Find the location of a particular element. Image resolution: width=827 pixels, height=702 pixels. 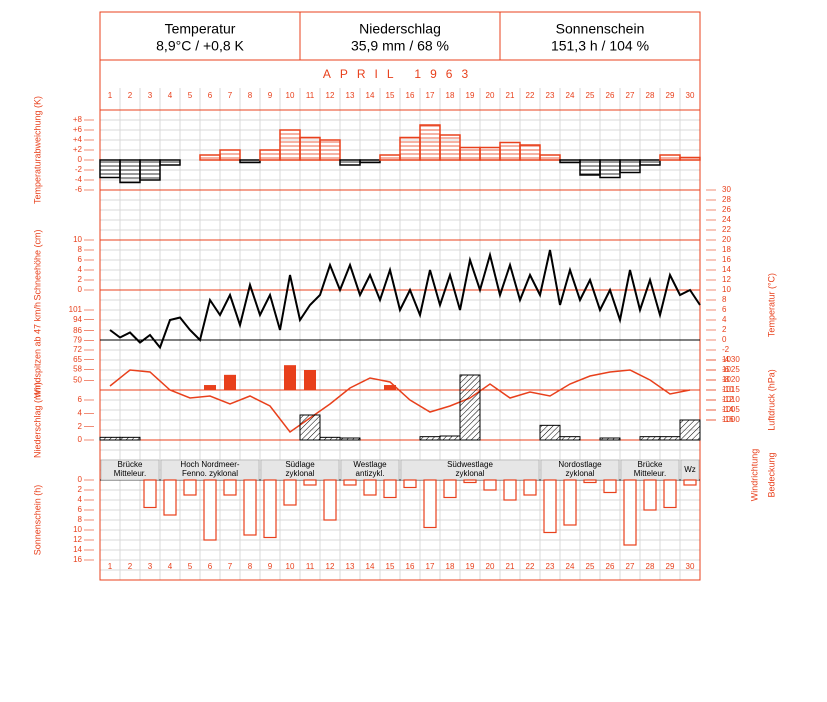

y-tick-label: 16 is located at coordinates (726, 259).